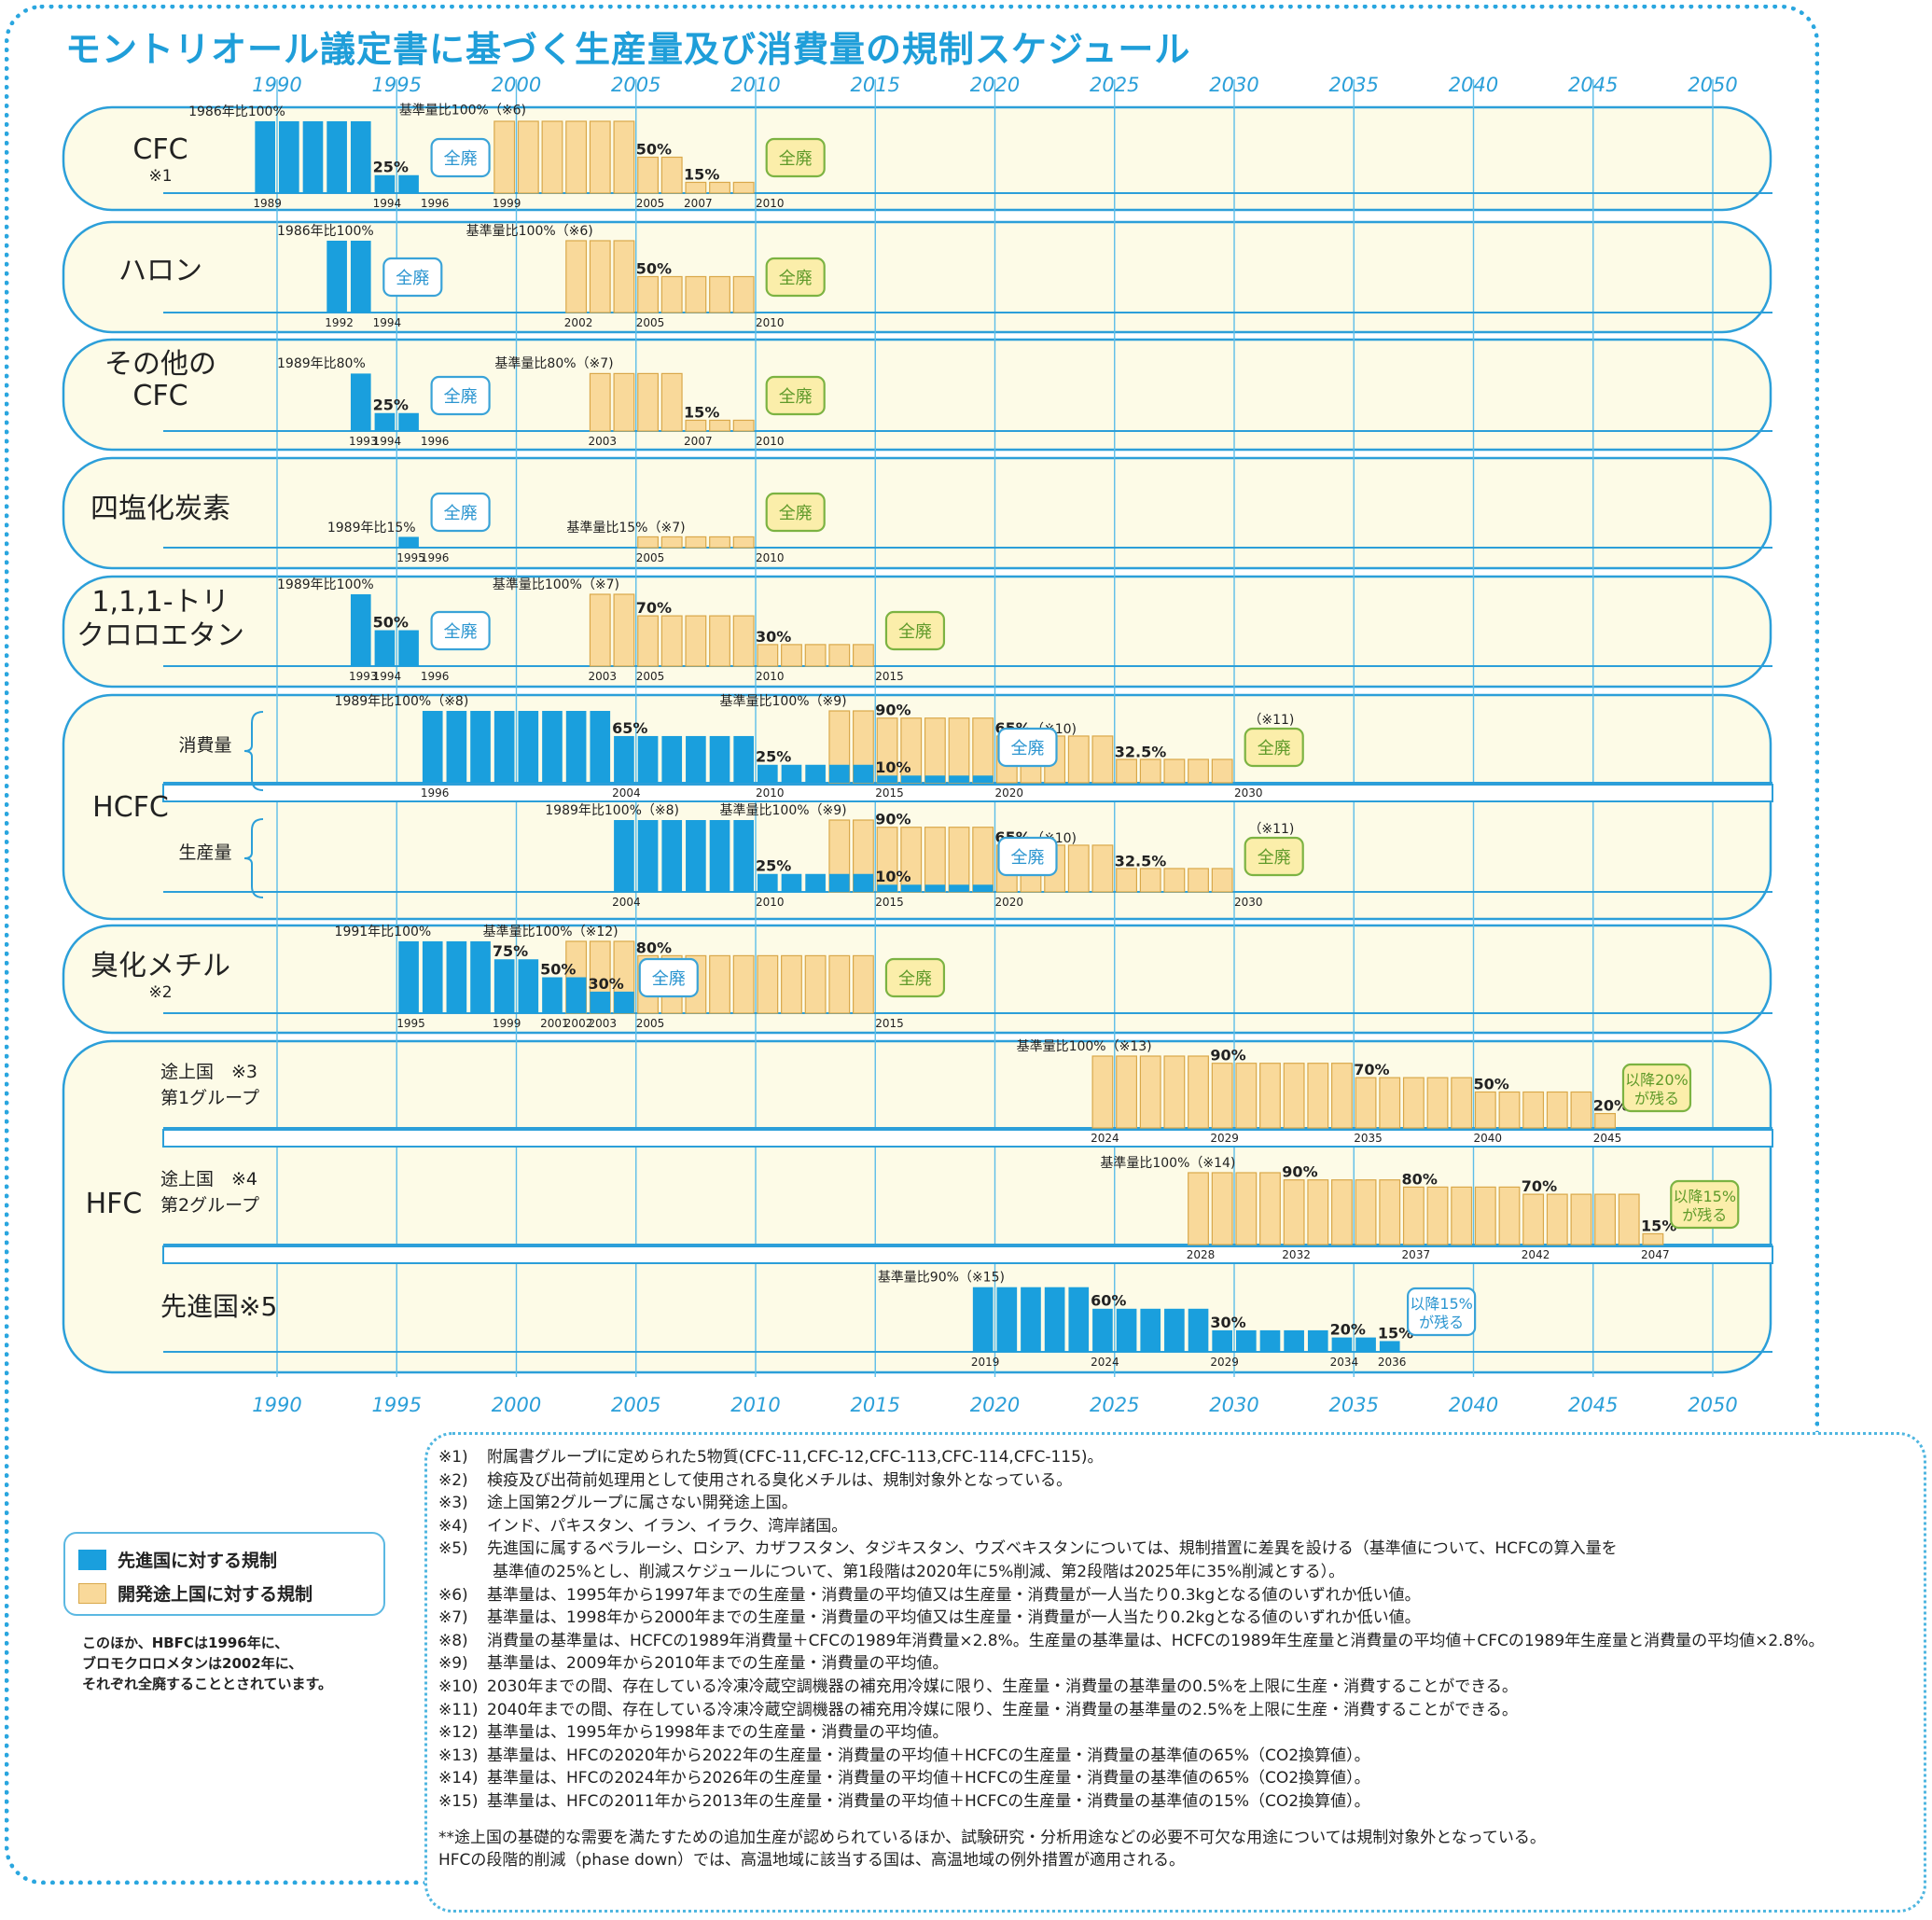 This screenshot has width=1932, height=1920. What do you see at coordinates (325, 231) in the screenshot?
I see `data-label: 1986年比100%` at bounding box center [325, 231].